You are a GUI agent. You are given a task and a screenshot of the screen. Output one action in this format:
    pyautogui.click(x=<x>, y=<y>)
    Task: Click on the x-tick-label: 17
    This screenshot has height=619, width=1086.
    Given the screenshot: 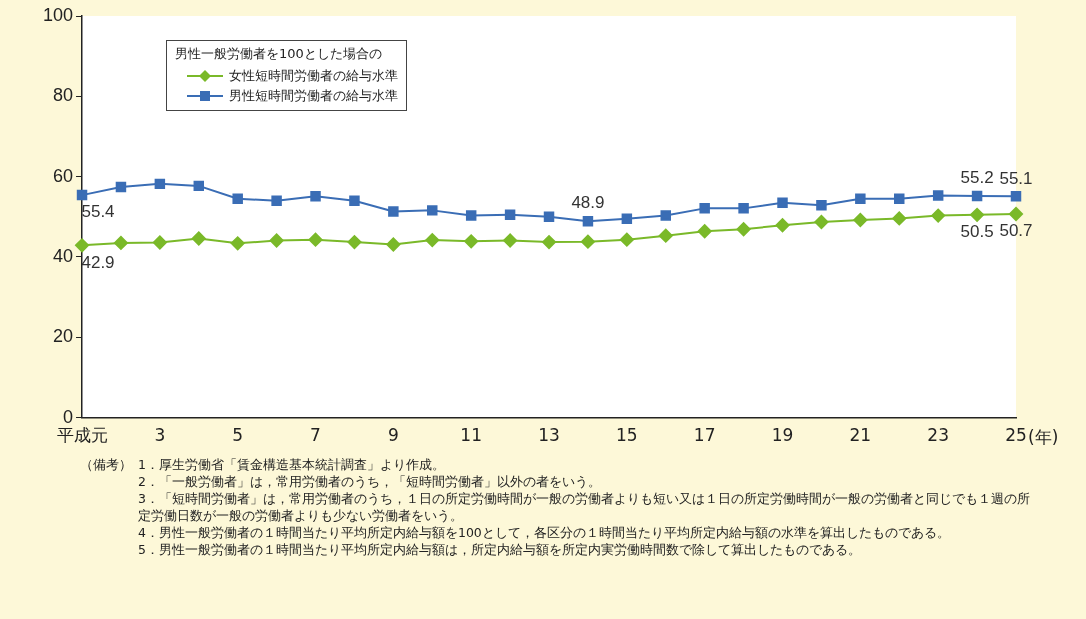 What is the action you would take?
    pyautogui.click(x=704, y=435)
    